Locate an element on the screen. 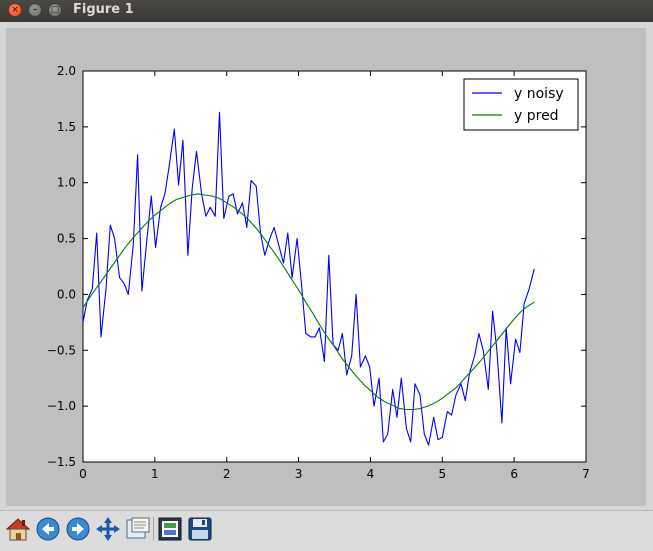 Image resolution: width=653 pixels, height=551 pixels. window-titlebar: × – □ Figure 1 is located at coordinates (326, 11).